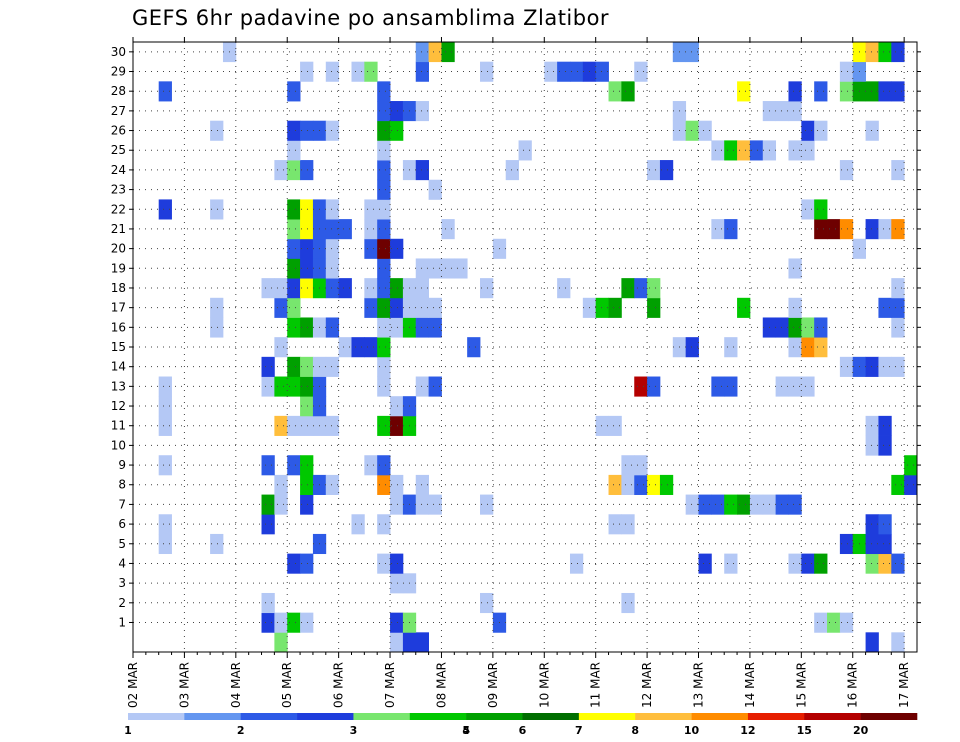 The image size is (960, 742). Describe the element at coordinates (118, 91) in the screenshot. I see `y-tick-label: 28` at that location.